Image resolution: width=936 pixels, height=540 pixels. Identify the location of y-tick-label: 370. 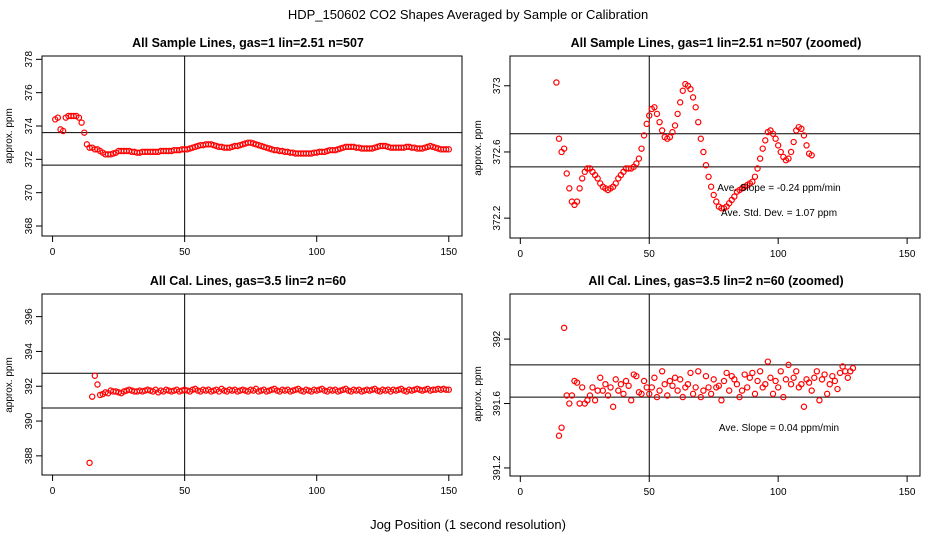
(29, 192).